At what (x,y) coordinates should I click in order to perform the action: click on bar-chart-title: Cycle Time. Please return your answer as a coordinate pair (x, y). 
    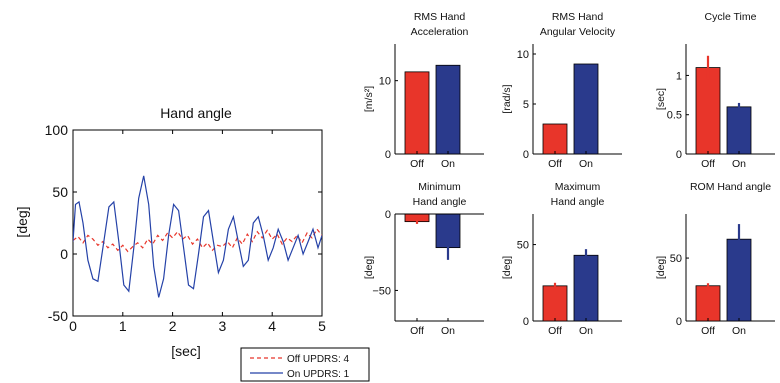
    Looking at the image, I should click on (731, 17).